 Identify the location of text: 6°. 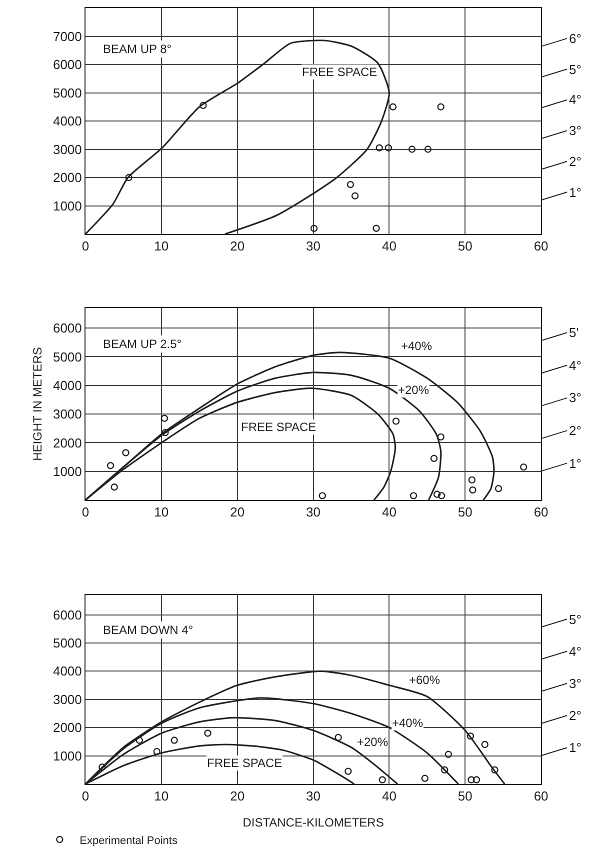
(575, 38).